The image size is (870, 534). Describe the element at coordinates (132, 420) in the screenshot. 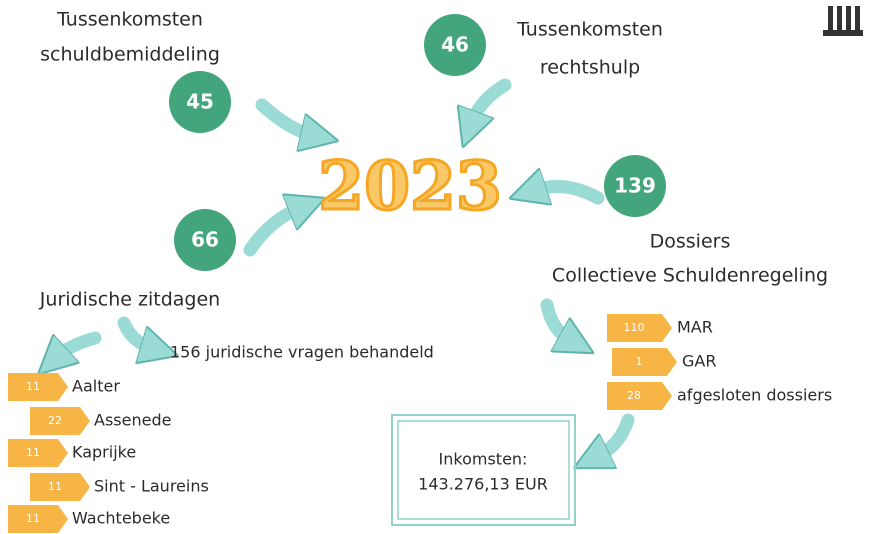

I see `tag-name: Assenede` at that location.